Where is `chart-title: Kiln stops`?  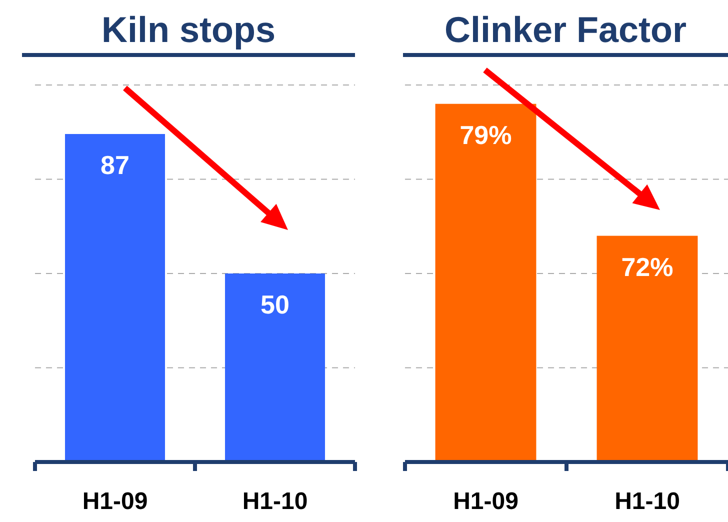
chart-title: Kiln stops is located at coordinates (188, 29).